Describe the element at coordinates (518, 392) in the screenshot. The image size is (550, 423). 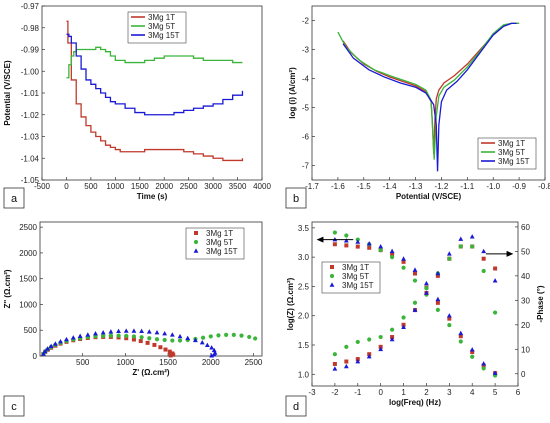
I see `x-tick-label: 6` at that location.